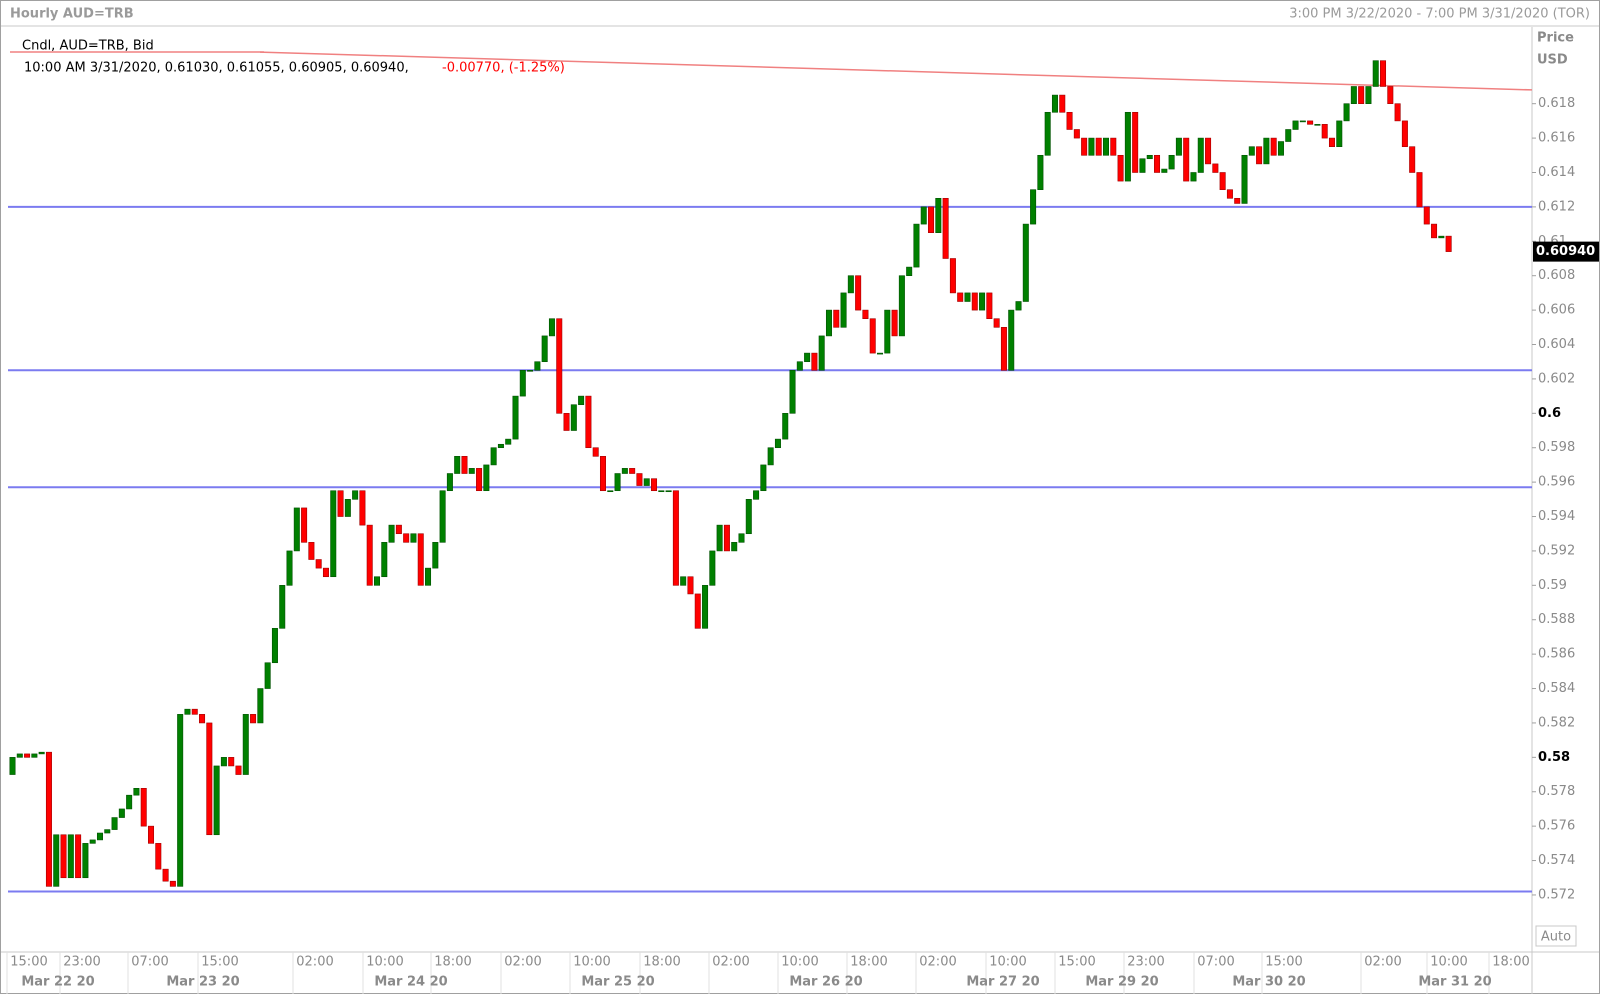 Image resolution: width=1600 pixels, height=994 pixels. I want to click on y-tick-label: 0.578, so click(1556, 791).